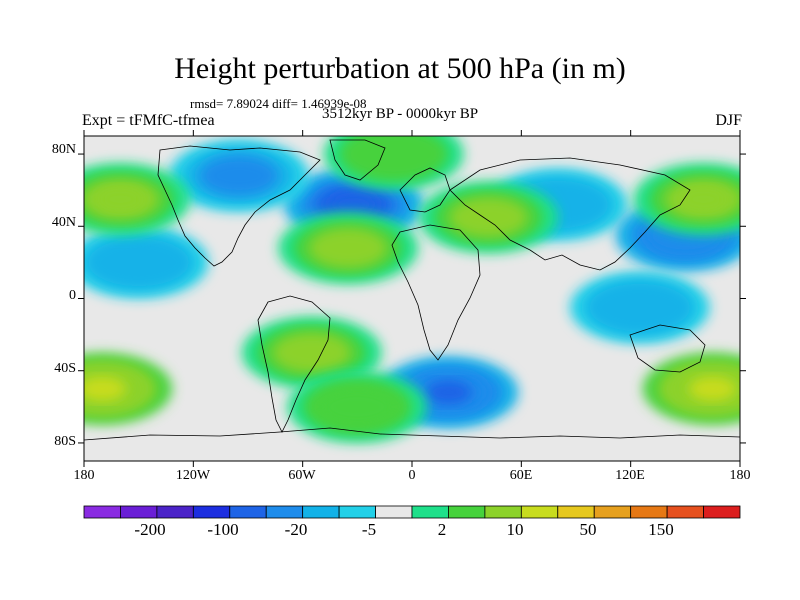 The height and width of the screenshot is (600, 800). Describe the element at coordinates (588, 529) in the screenshot. I see `colorbar-label: 50` at that location.